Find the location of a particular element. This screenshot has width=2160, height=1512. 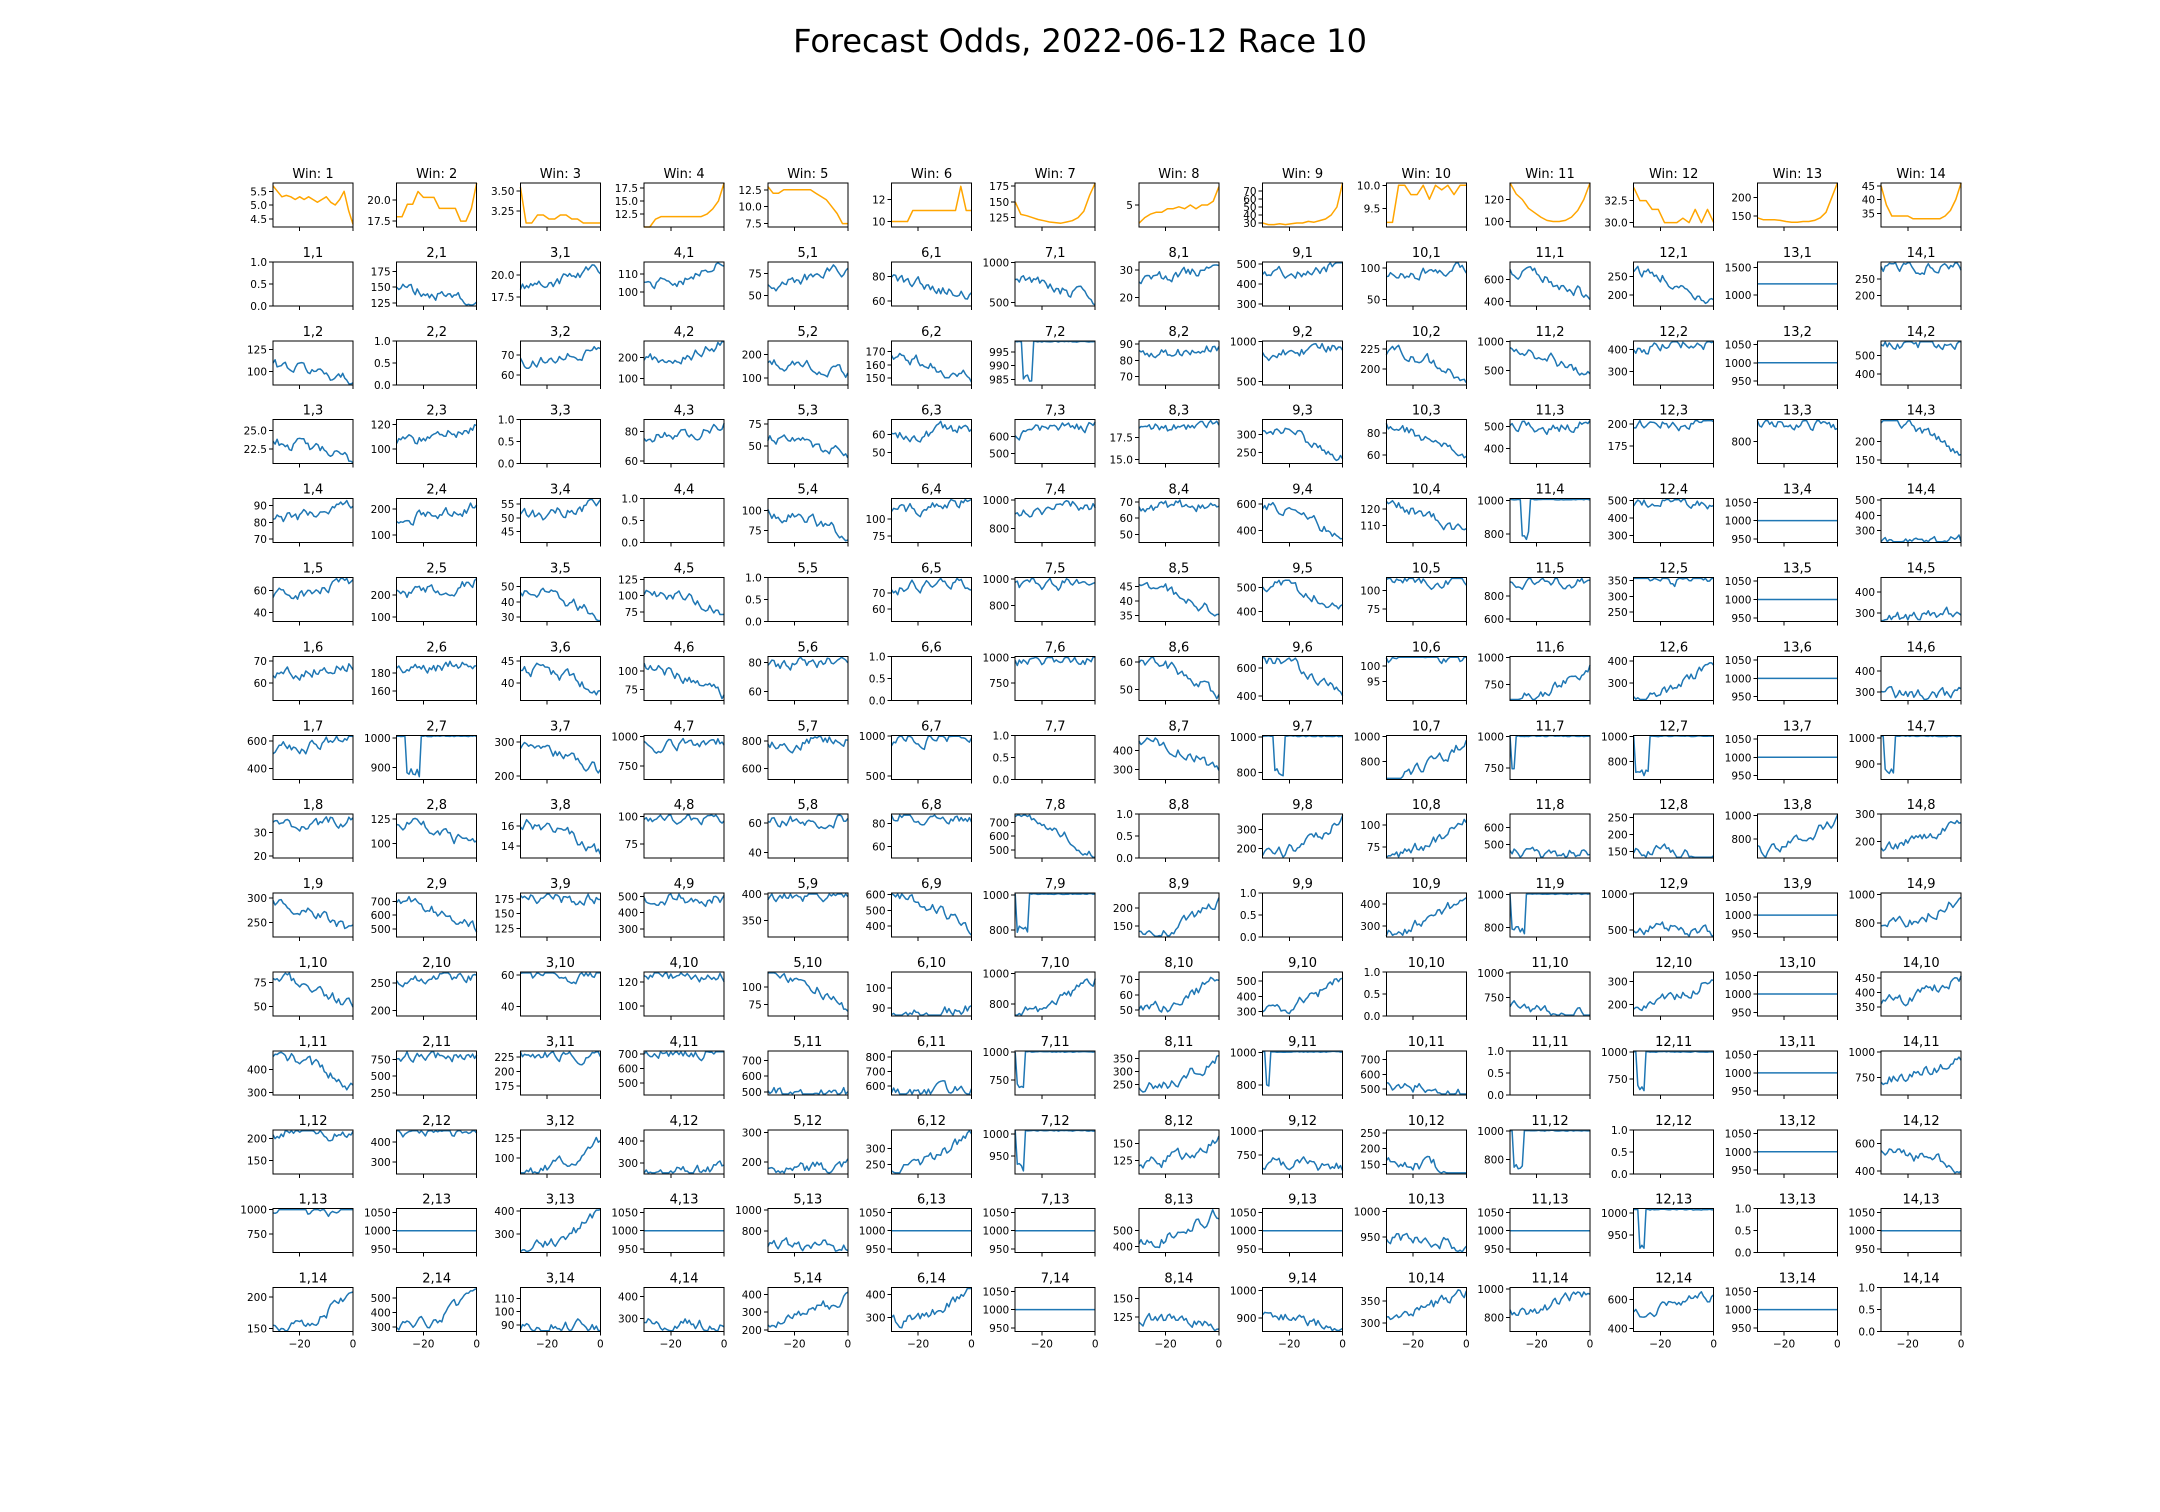

y-tick-label: 5.0 is located at coordinates (258, 206).